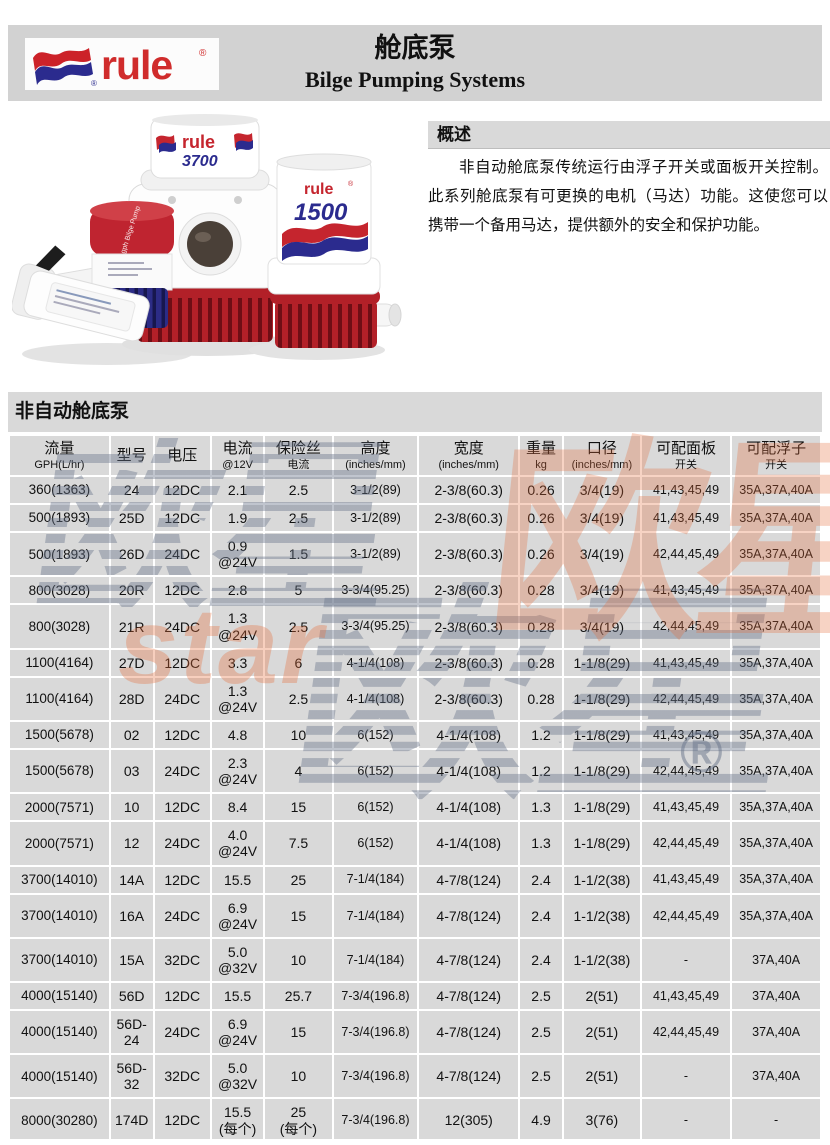 The height and width of the screenshot is (1145, 830). I want to click on table-cell: 25, so click(298, 879).